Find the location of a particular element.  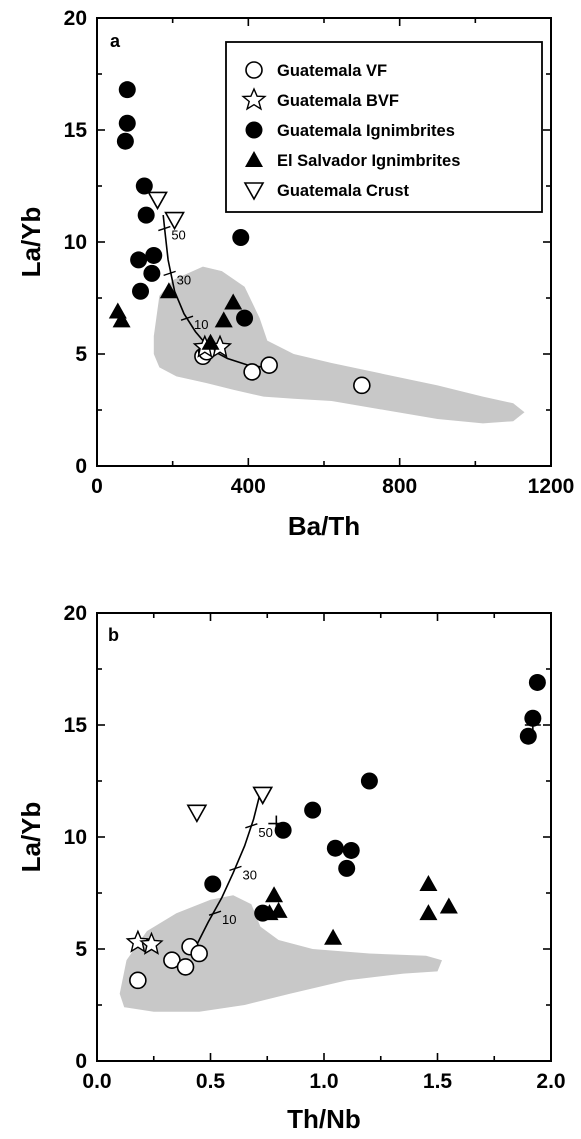

y-tick-label: 0 is located at coordinates (81, 466).